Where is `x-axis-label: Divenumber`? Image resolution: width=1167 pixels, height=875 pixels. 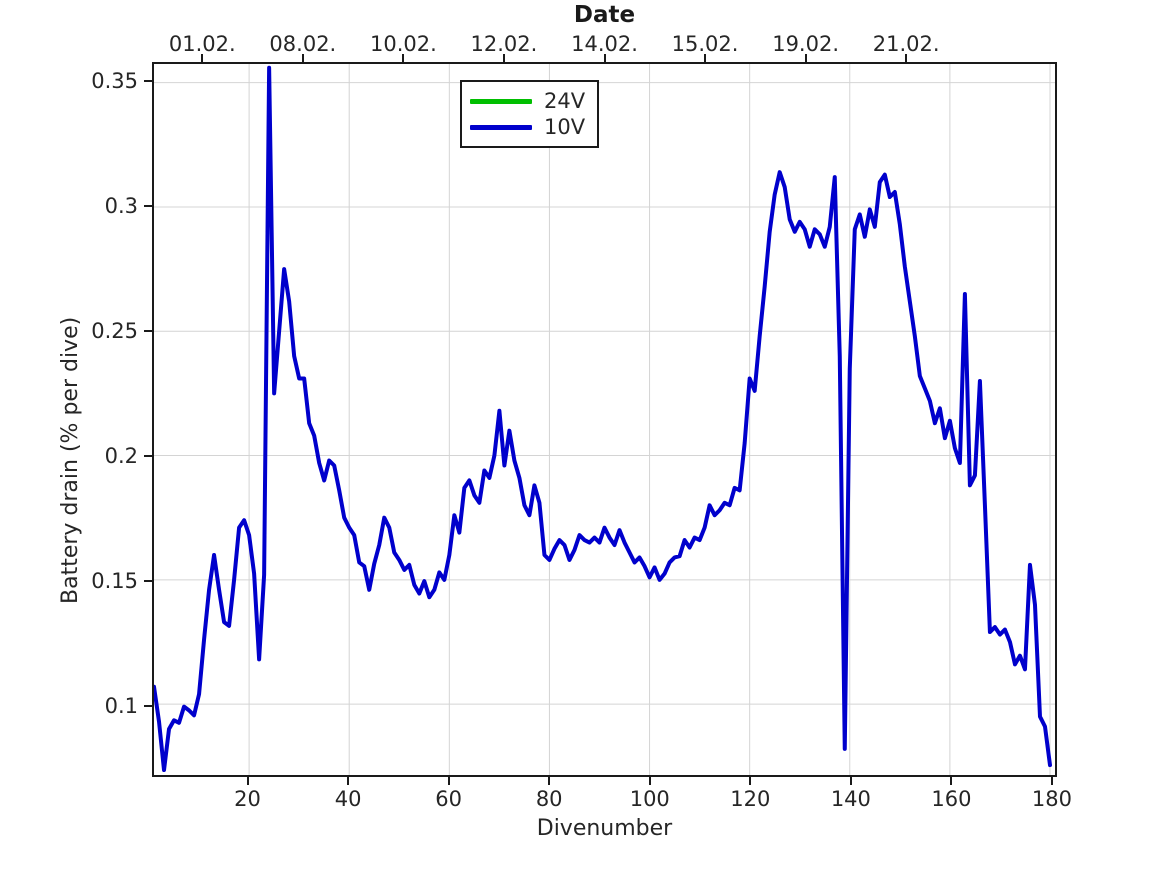 x-axis-label: Divenumber is located at coordinates (604, 828).